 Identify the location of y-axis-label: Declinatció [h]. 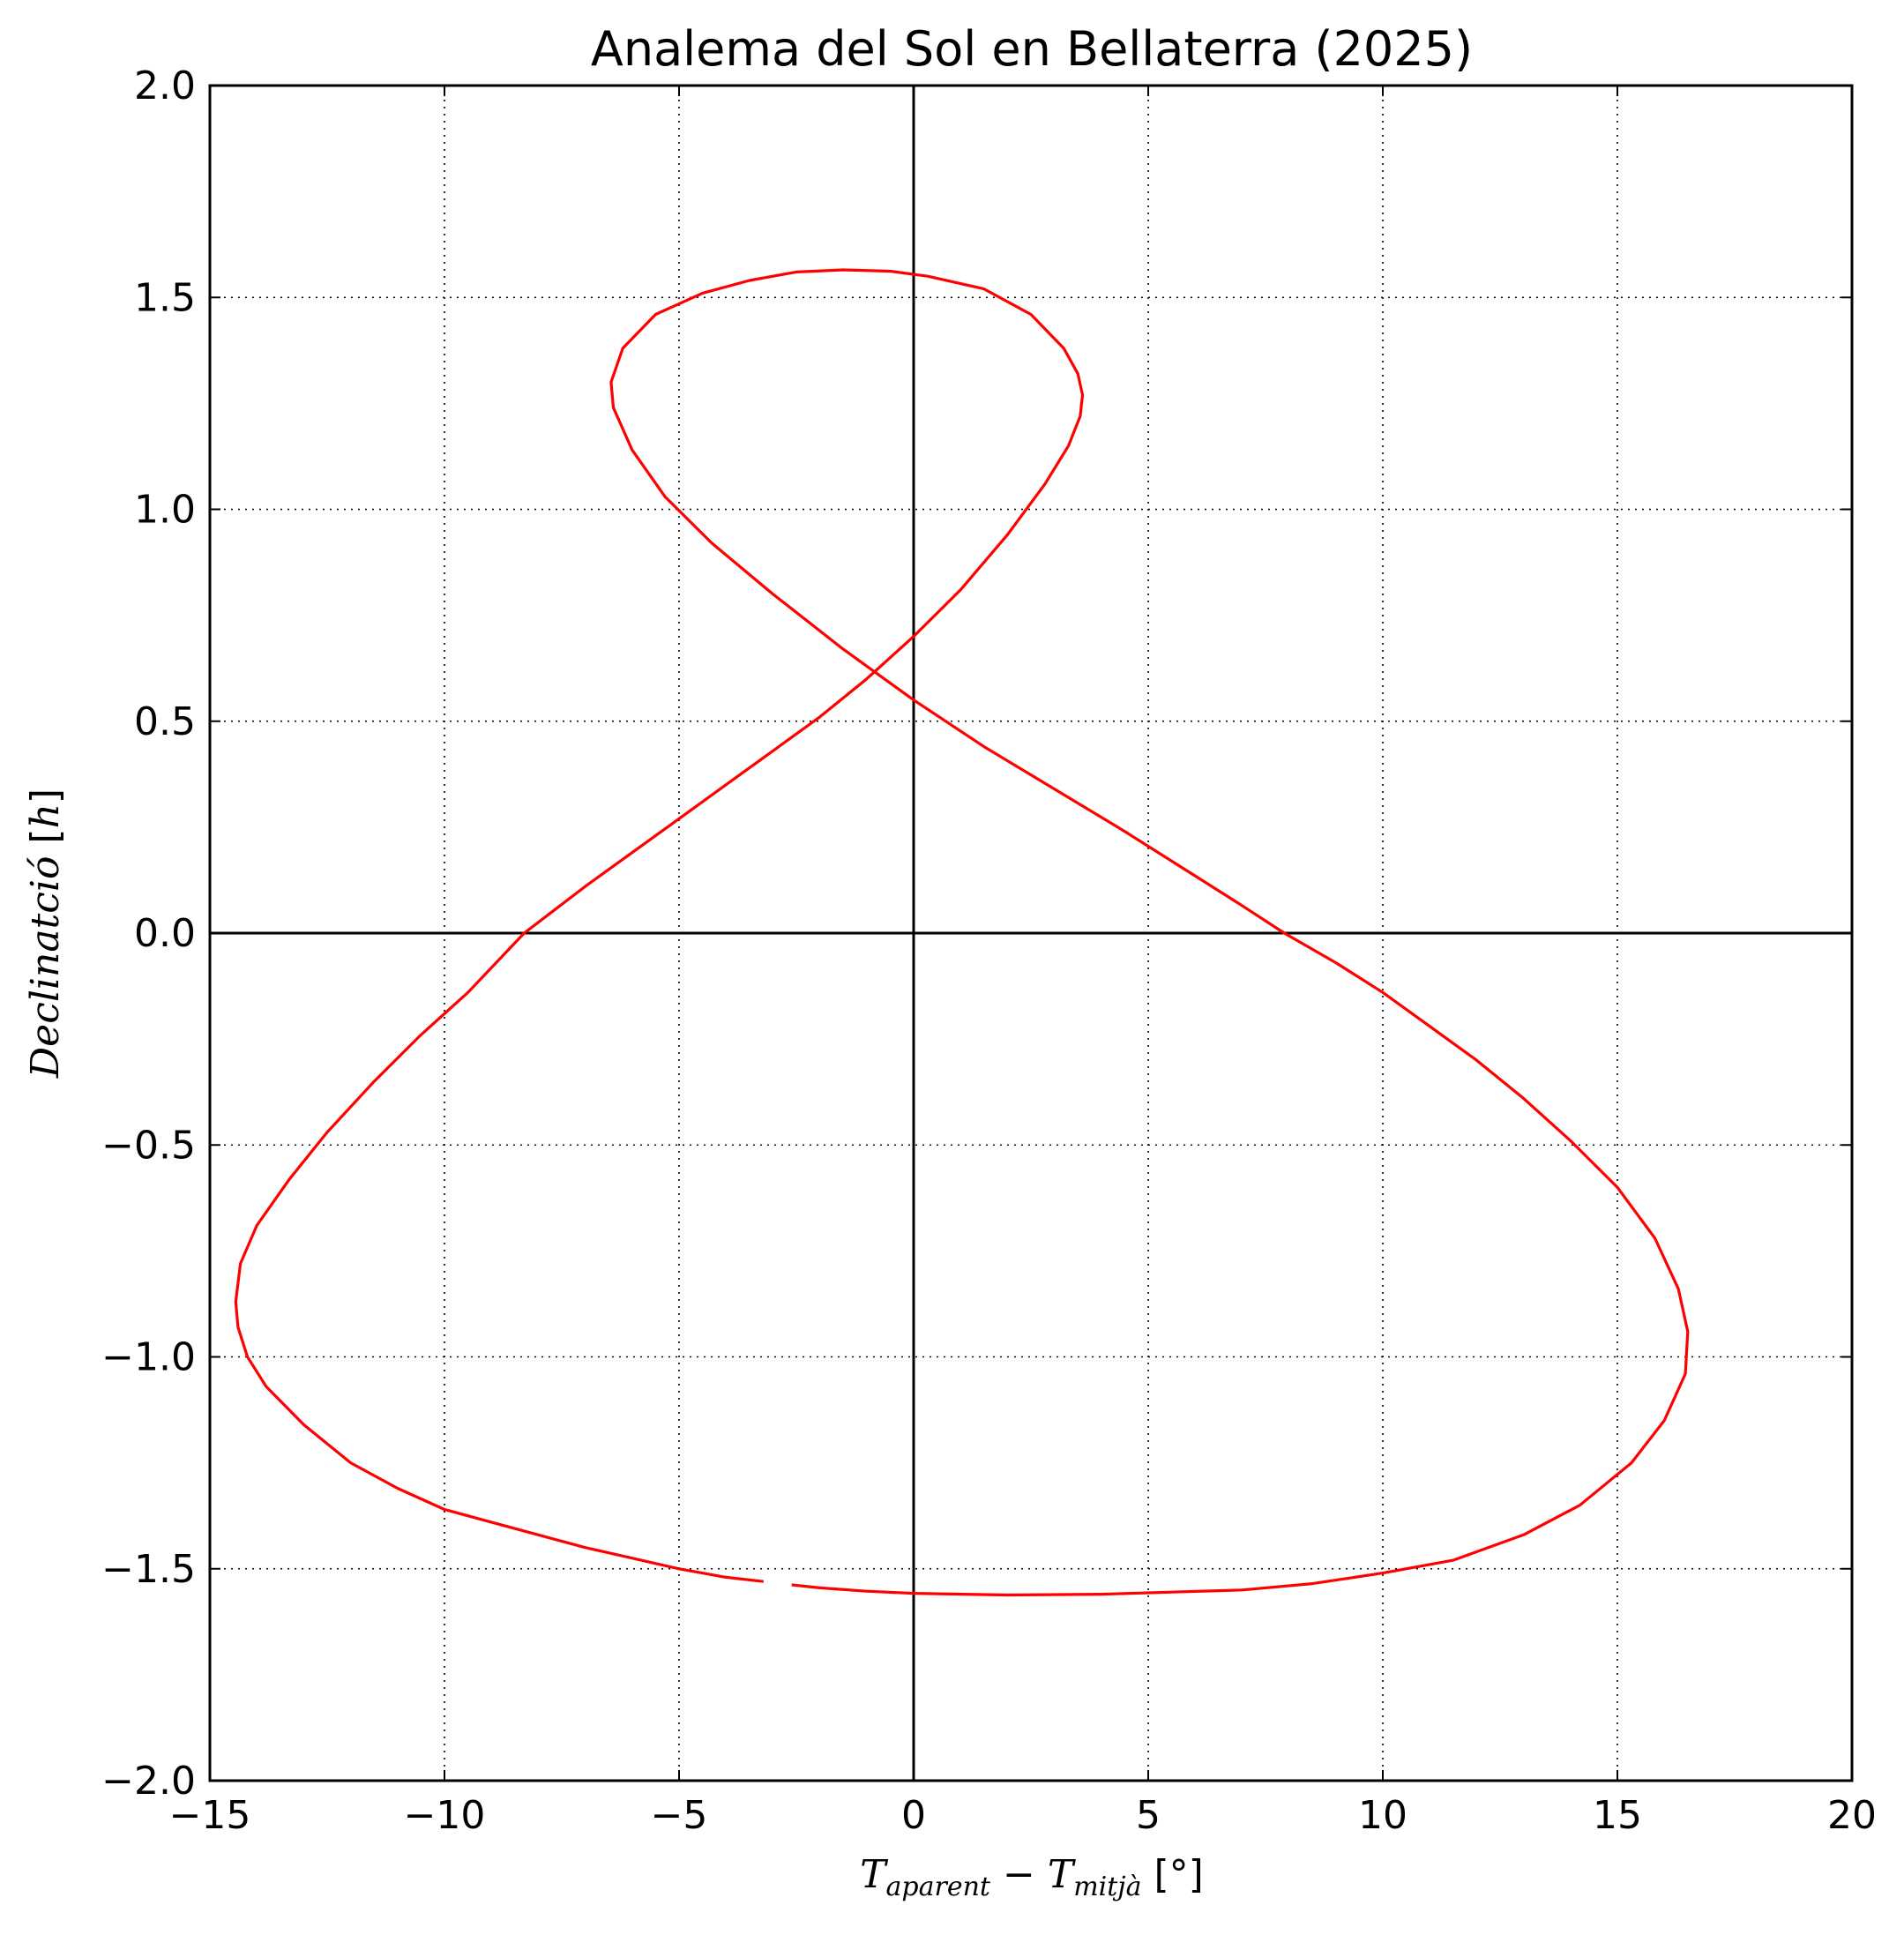
(45, 934).